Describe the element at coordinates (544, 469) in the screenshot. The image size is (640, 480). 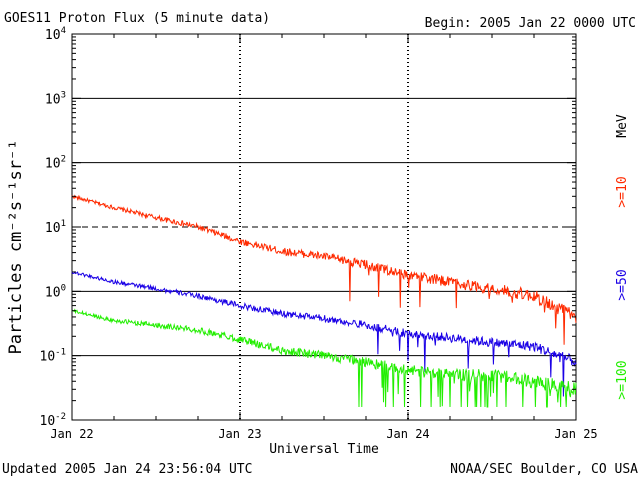
I see `credit-label: NOAA/SEC Boulder, CO USA` at that location.